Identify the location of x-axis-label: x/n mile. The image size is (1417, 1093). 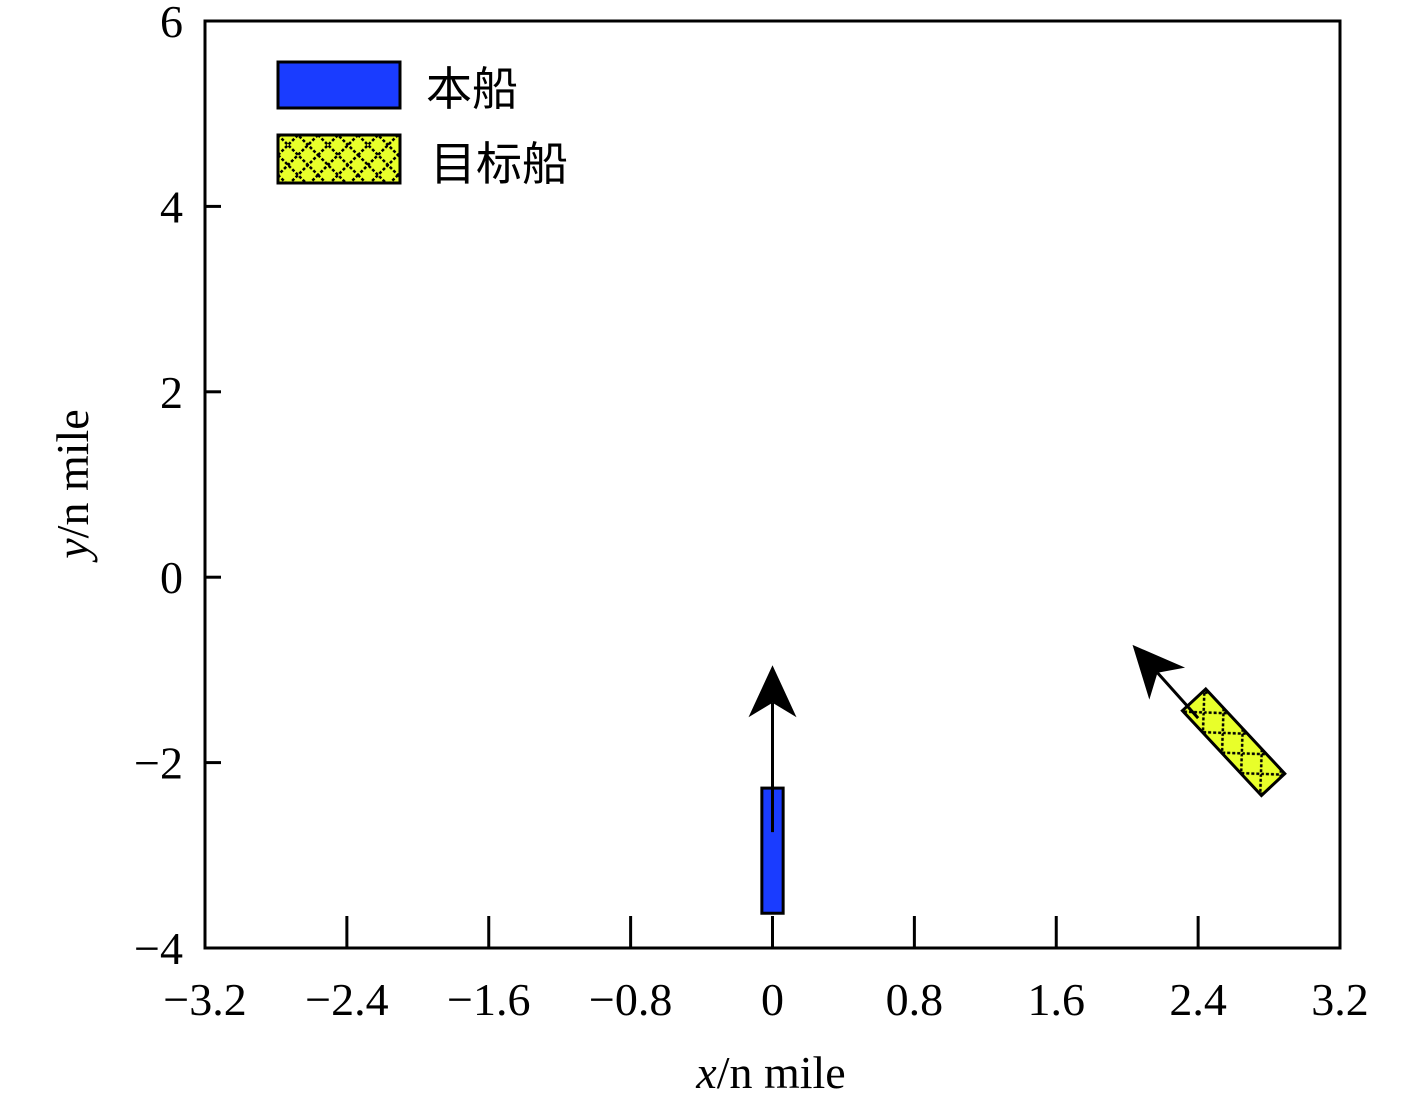
(770, 1070).